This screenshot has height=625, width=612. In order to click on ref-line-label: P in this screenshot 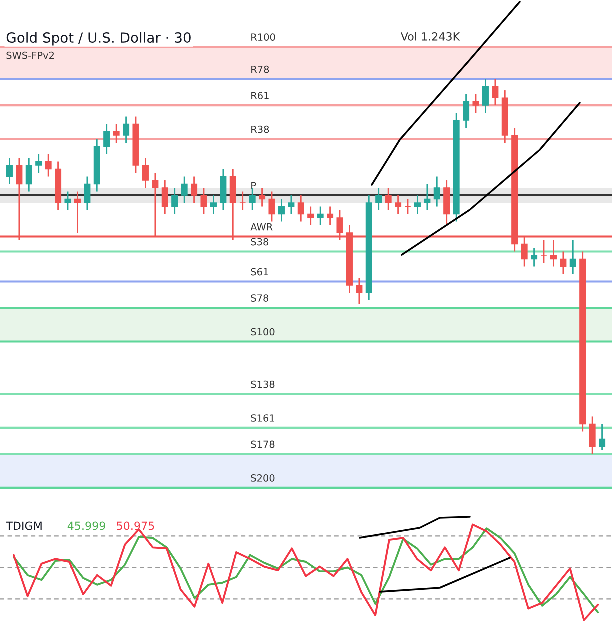, I will do `click(254, 186)`.